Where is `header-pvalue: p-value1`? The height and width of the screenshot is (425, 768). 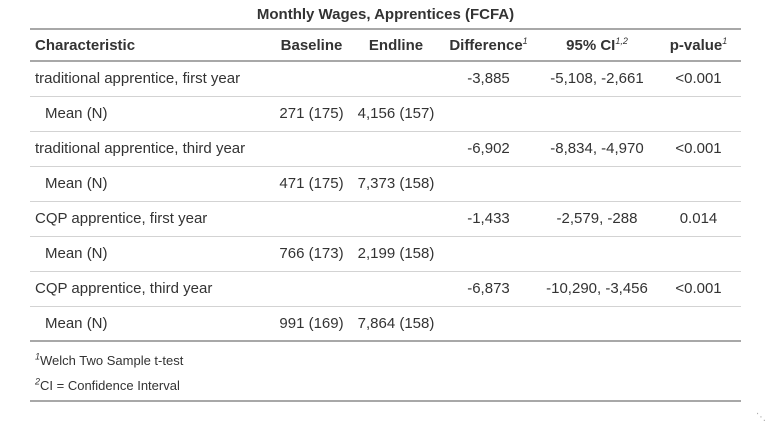 header-pvalue: p-value1 is located at coordinates (698, 45).